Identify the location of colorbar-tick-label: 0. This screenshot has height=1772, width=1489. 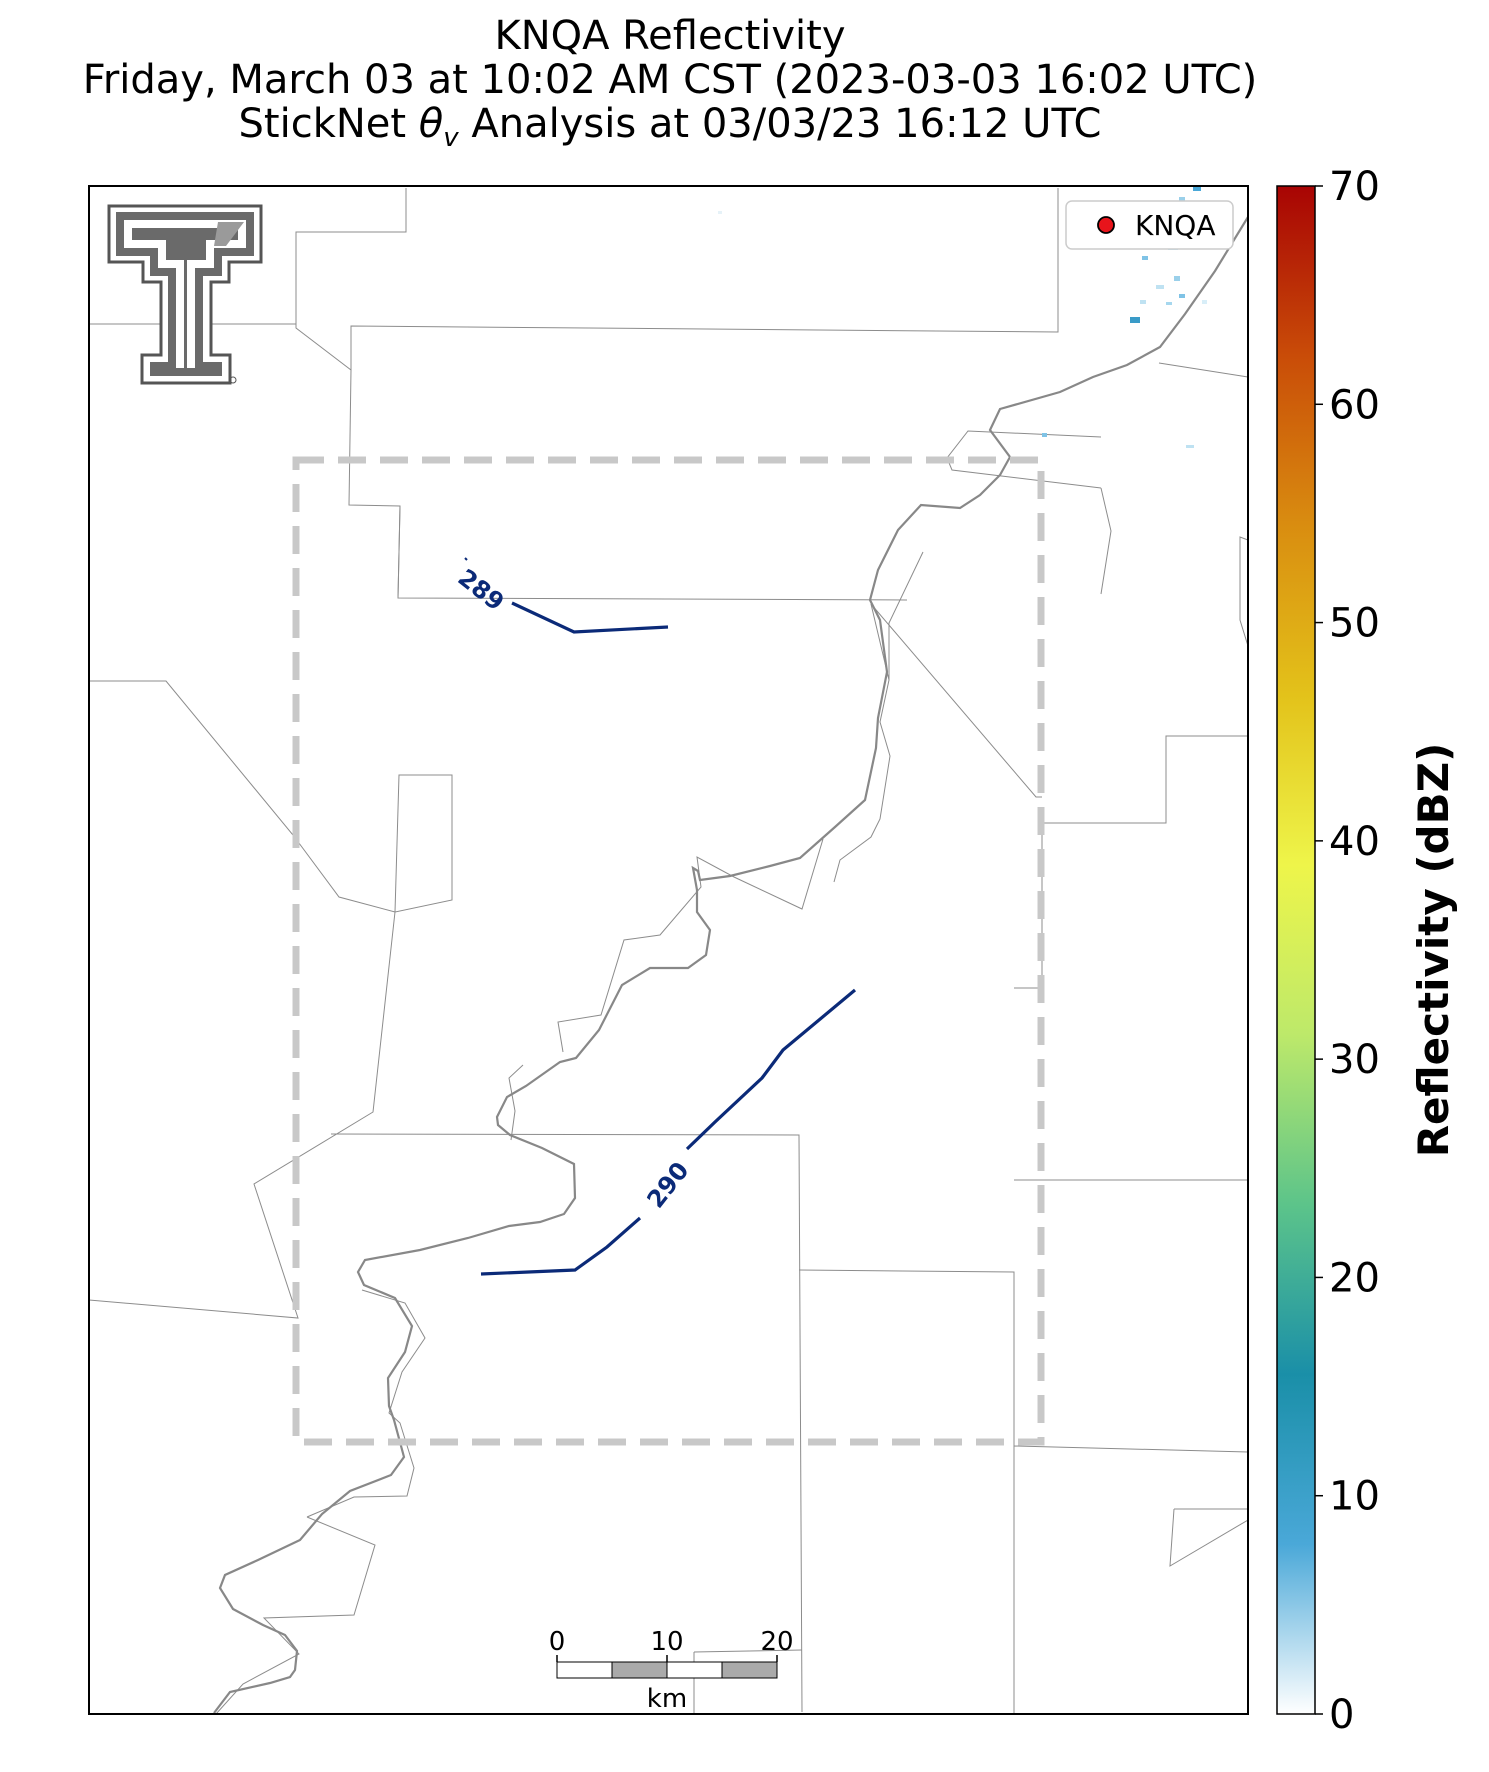
(1341, 1715).